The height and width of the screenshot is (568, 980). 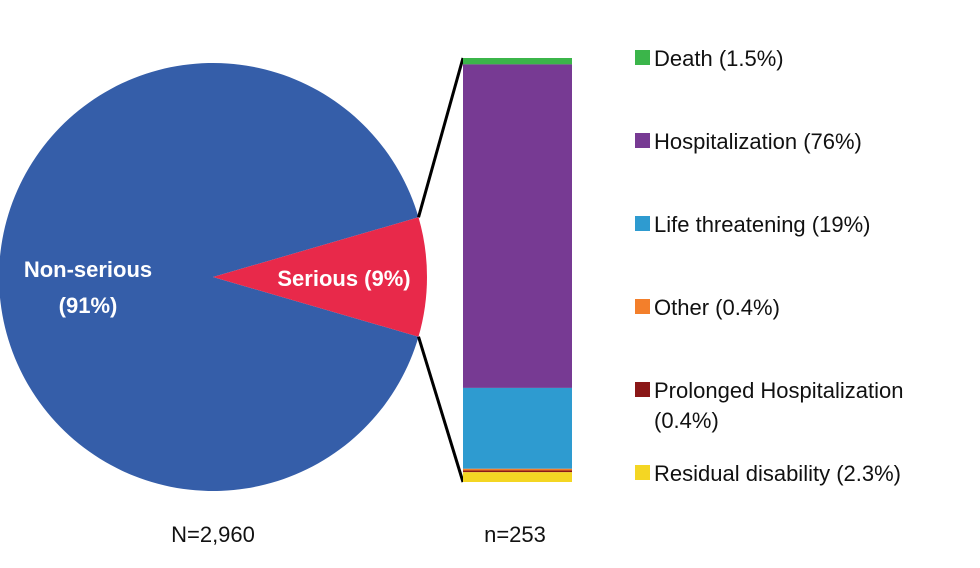 What do you see at coordinates (517, 226) in the screenshot?
I see `bar-segment-hospitalization` at bounding box center [517, 226].